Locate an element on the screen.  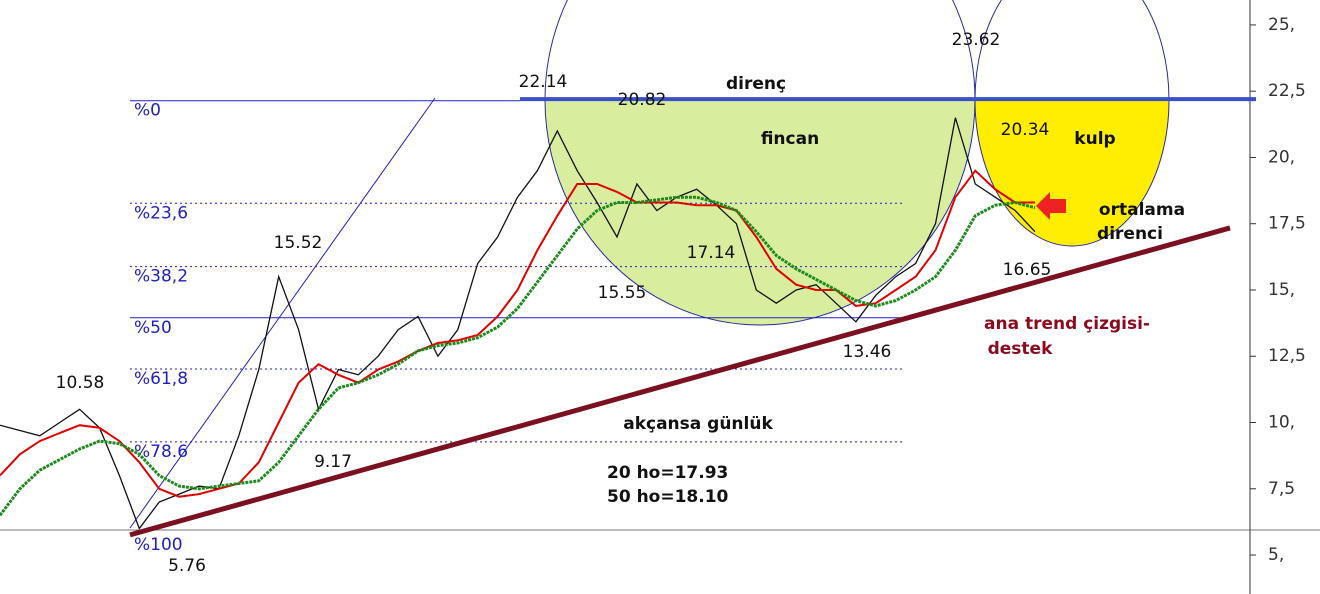
annotation: 50 ho=18.10 is located at coordinates (668, 497).